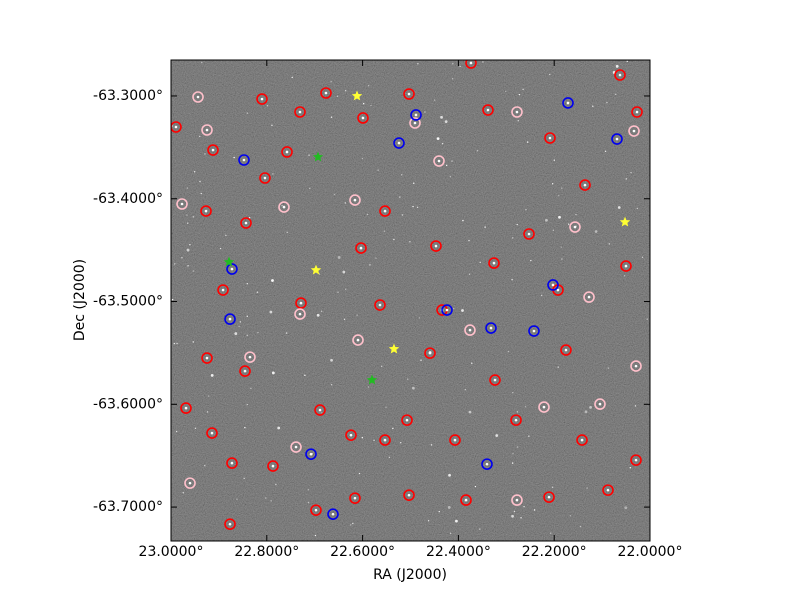  I want to click on y-tick-label: -63.7000°, so click(128, 507).